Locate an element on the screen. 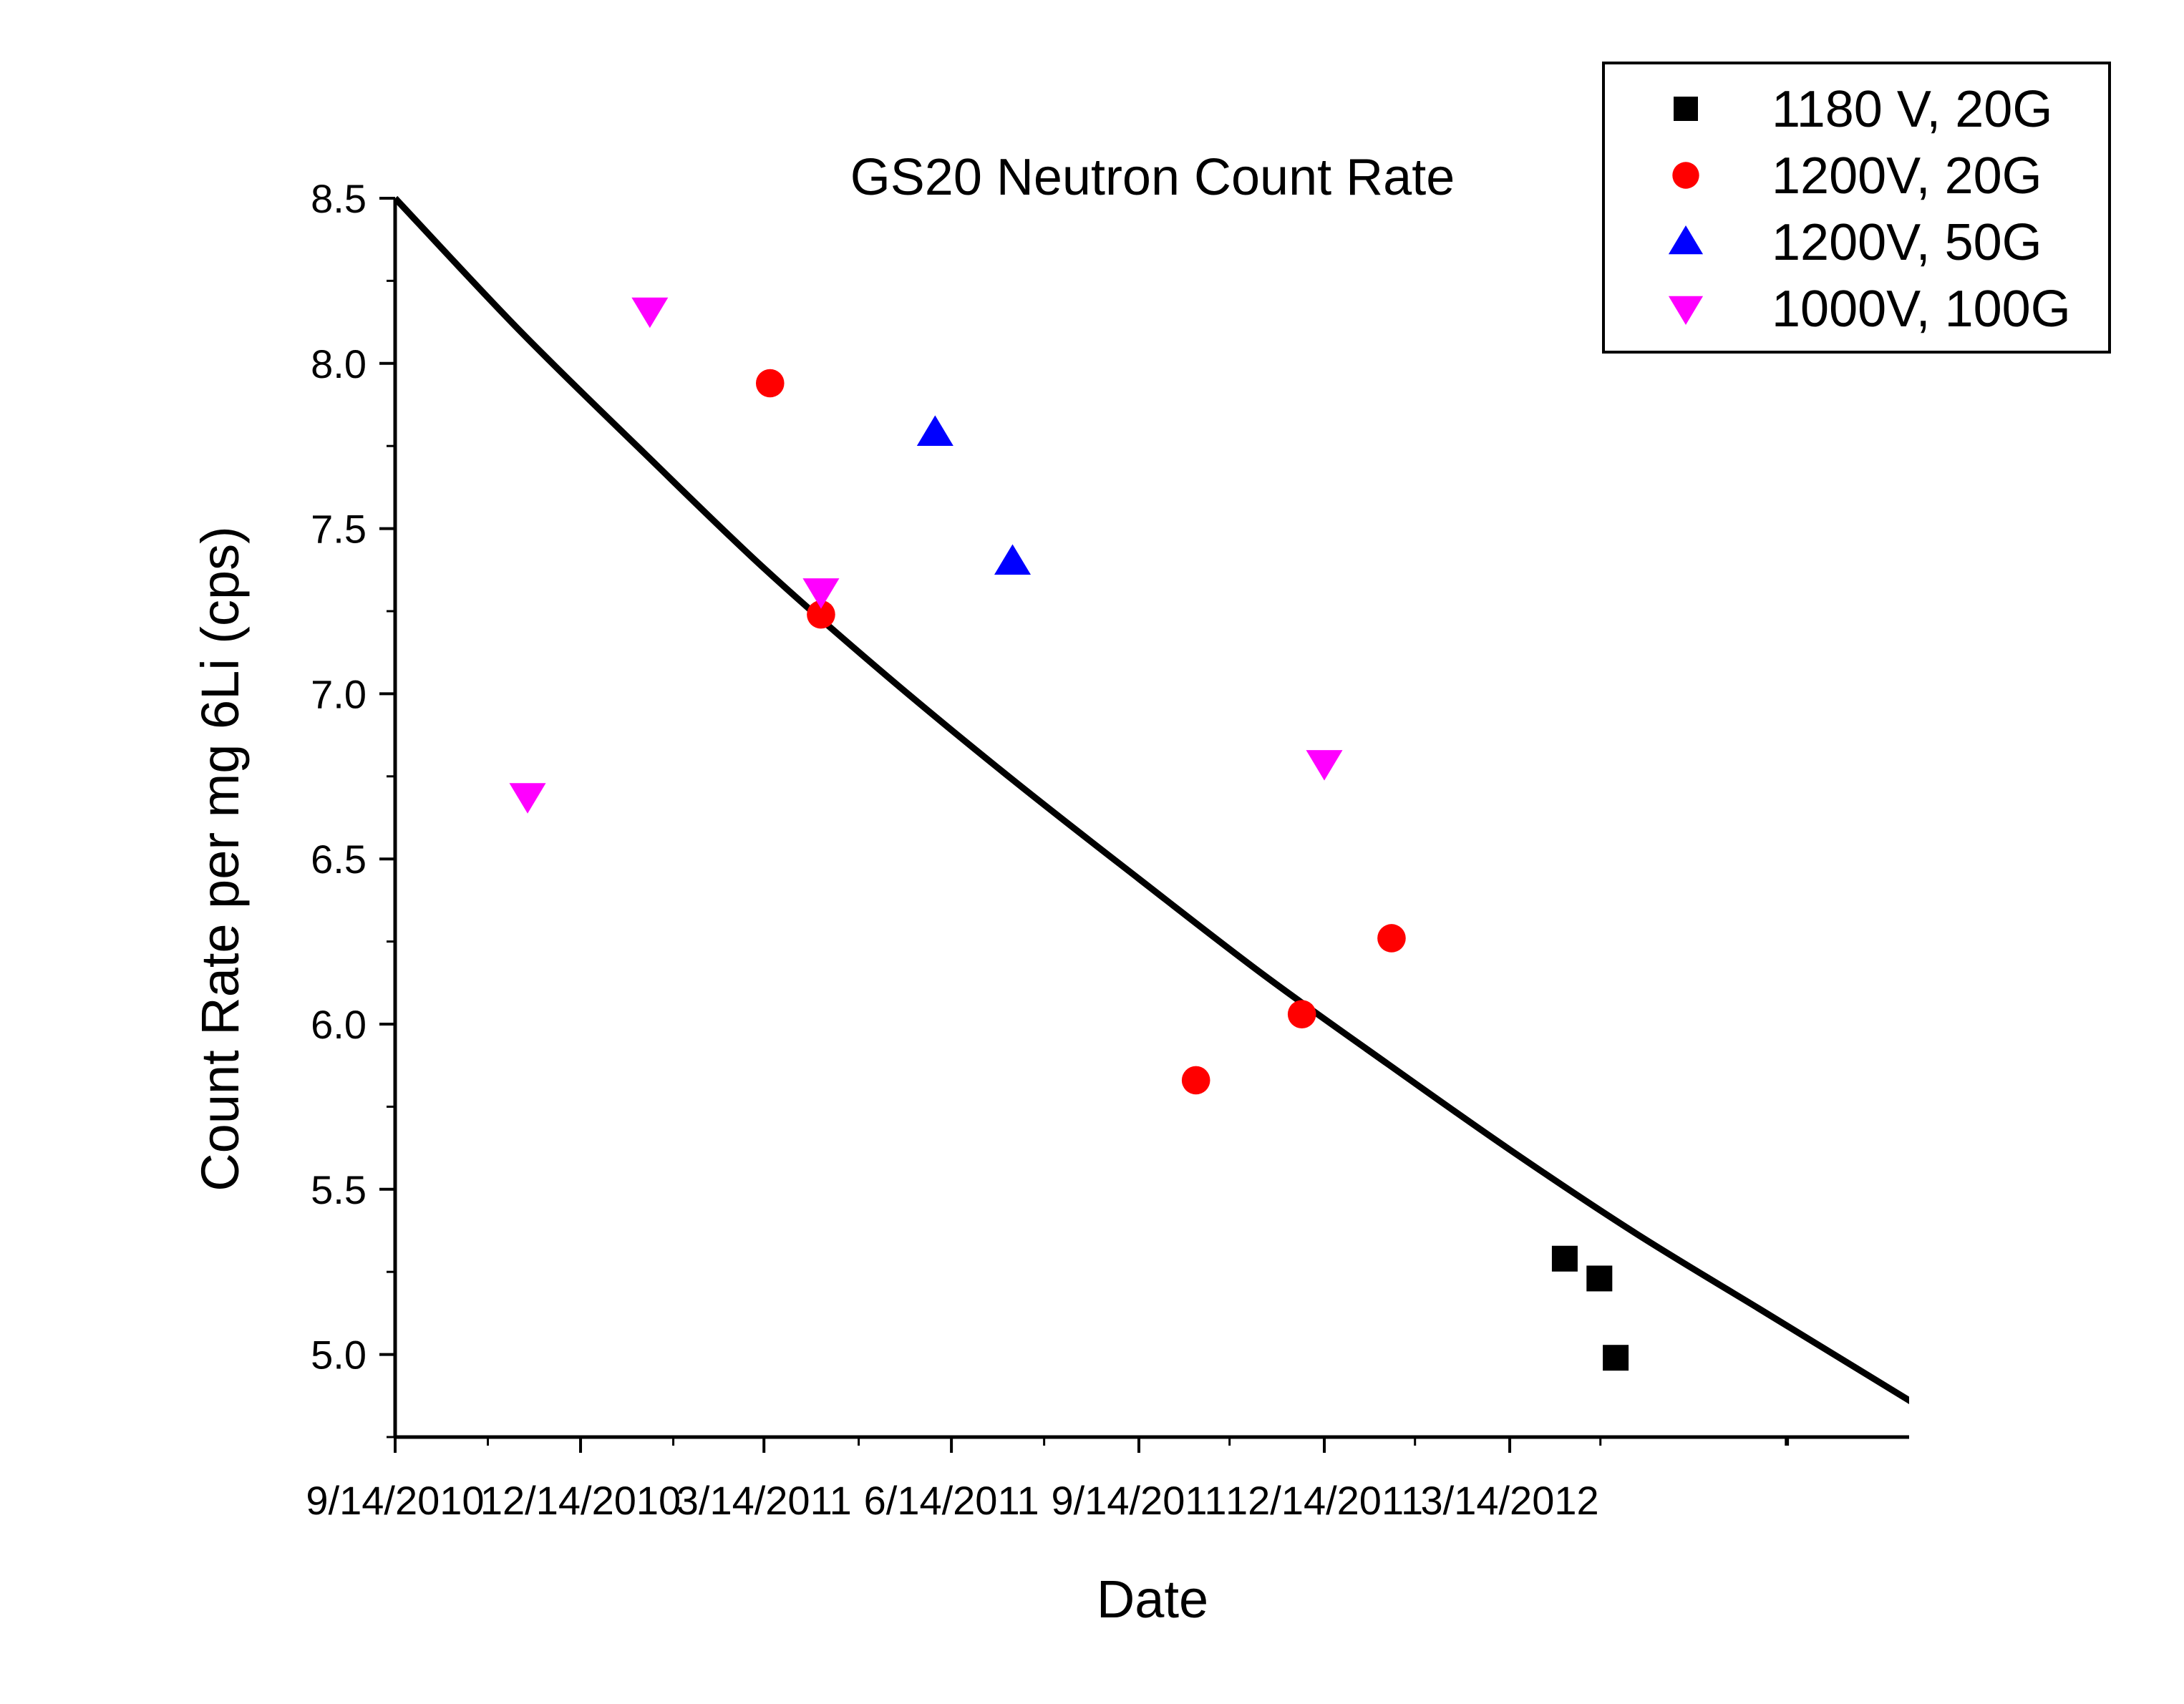  y-axis-title: Count Rate per mg 6Li (cps) is located at coordinates (220, 859).